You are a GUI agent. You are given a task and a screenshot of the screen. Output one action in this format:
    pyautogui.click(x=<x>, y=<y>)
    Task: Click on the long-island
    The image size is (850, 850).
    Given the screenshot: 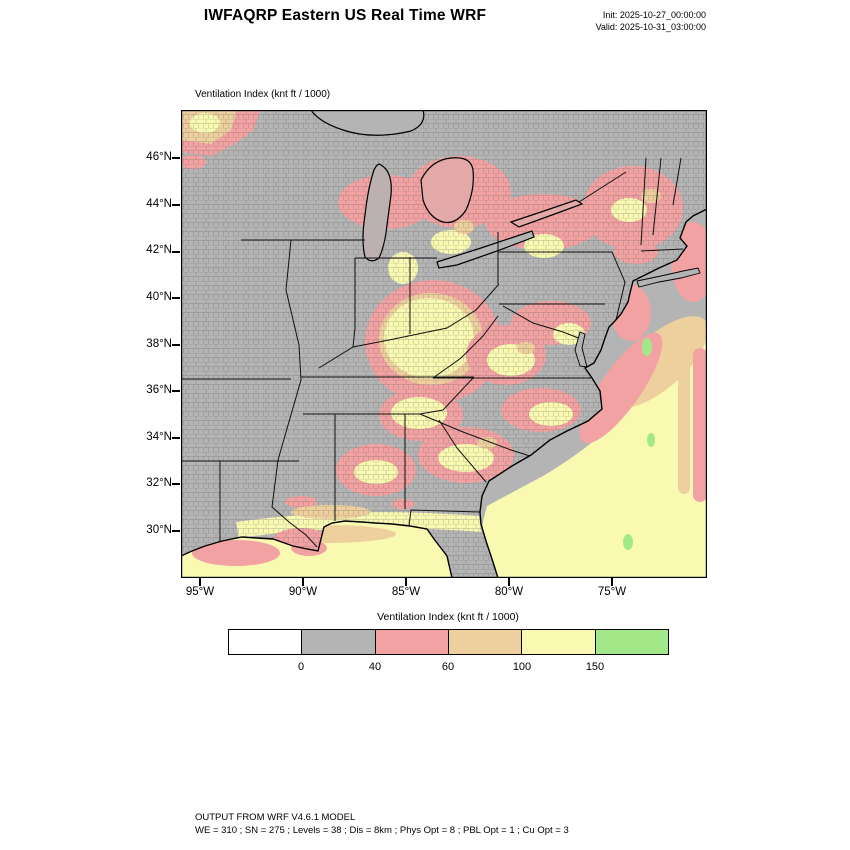 What is the action you would take?
    pyautogui.click(x=668, y=277)
    